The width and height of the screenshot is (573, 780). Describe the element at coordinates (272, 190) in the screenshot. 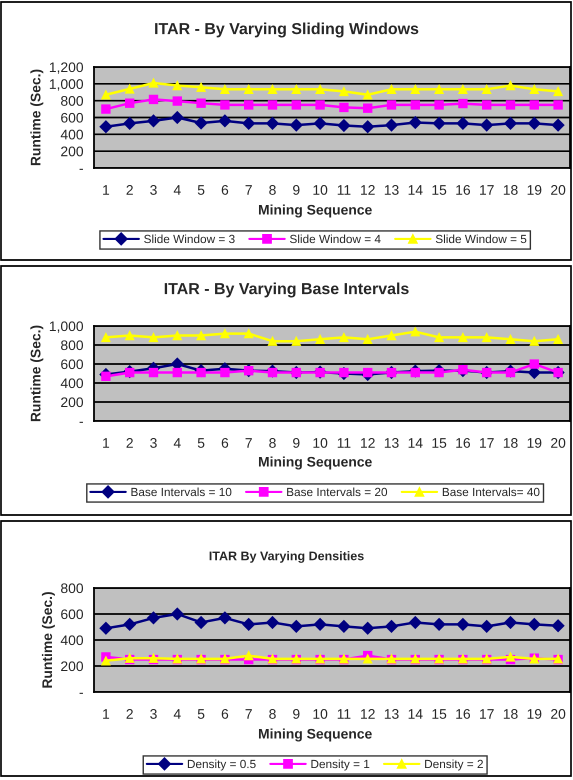

I see `x-tick-label: 8` at that location.